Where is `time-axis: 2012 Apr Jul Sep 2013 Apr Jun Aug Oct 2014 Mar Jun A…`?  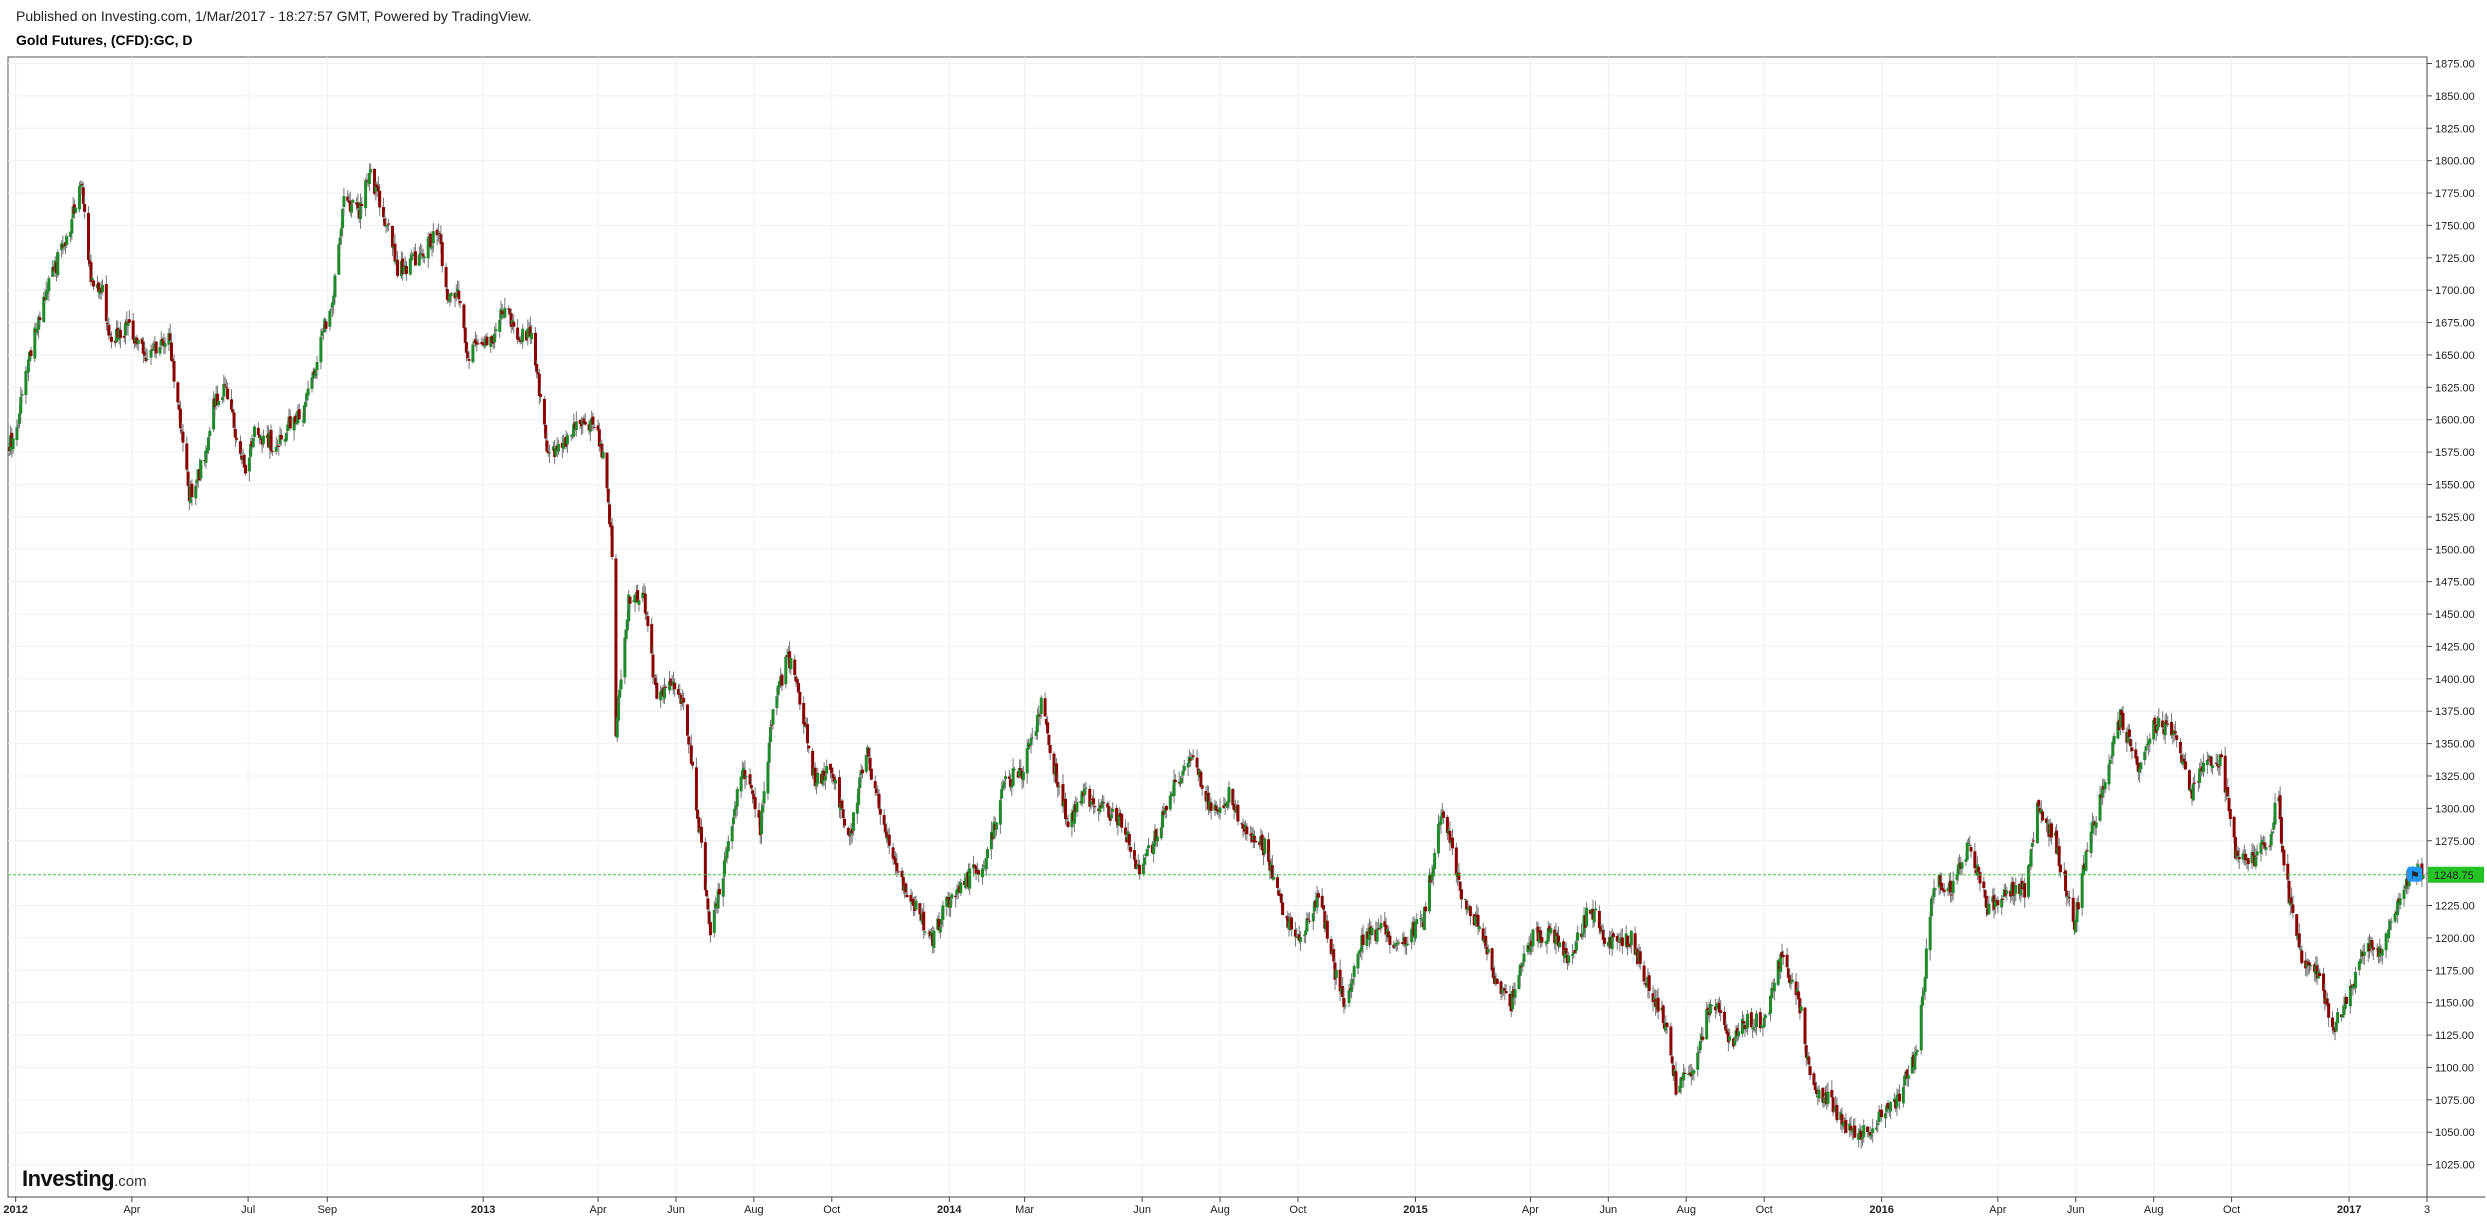 time-axis: 2012 Apr Jul Sep 2013 Apr Jun Aug Oct 2014 Mar Jun A… is located at coordinates (1244, 1206).